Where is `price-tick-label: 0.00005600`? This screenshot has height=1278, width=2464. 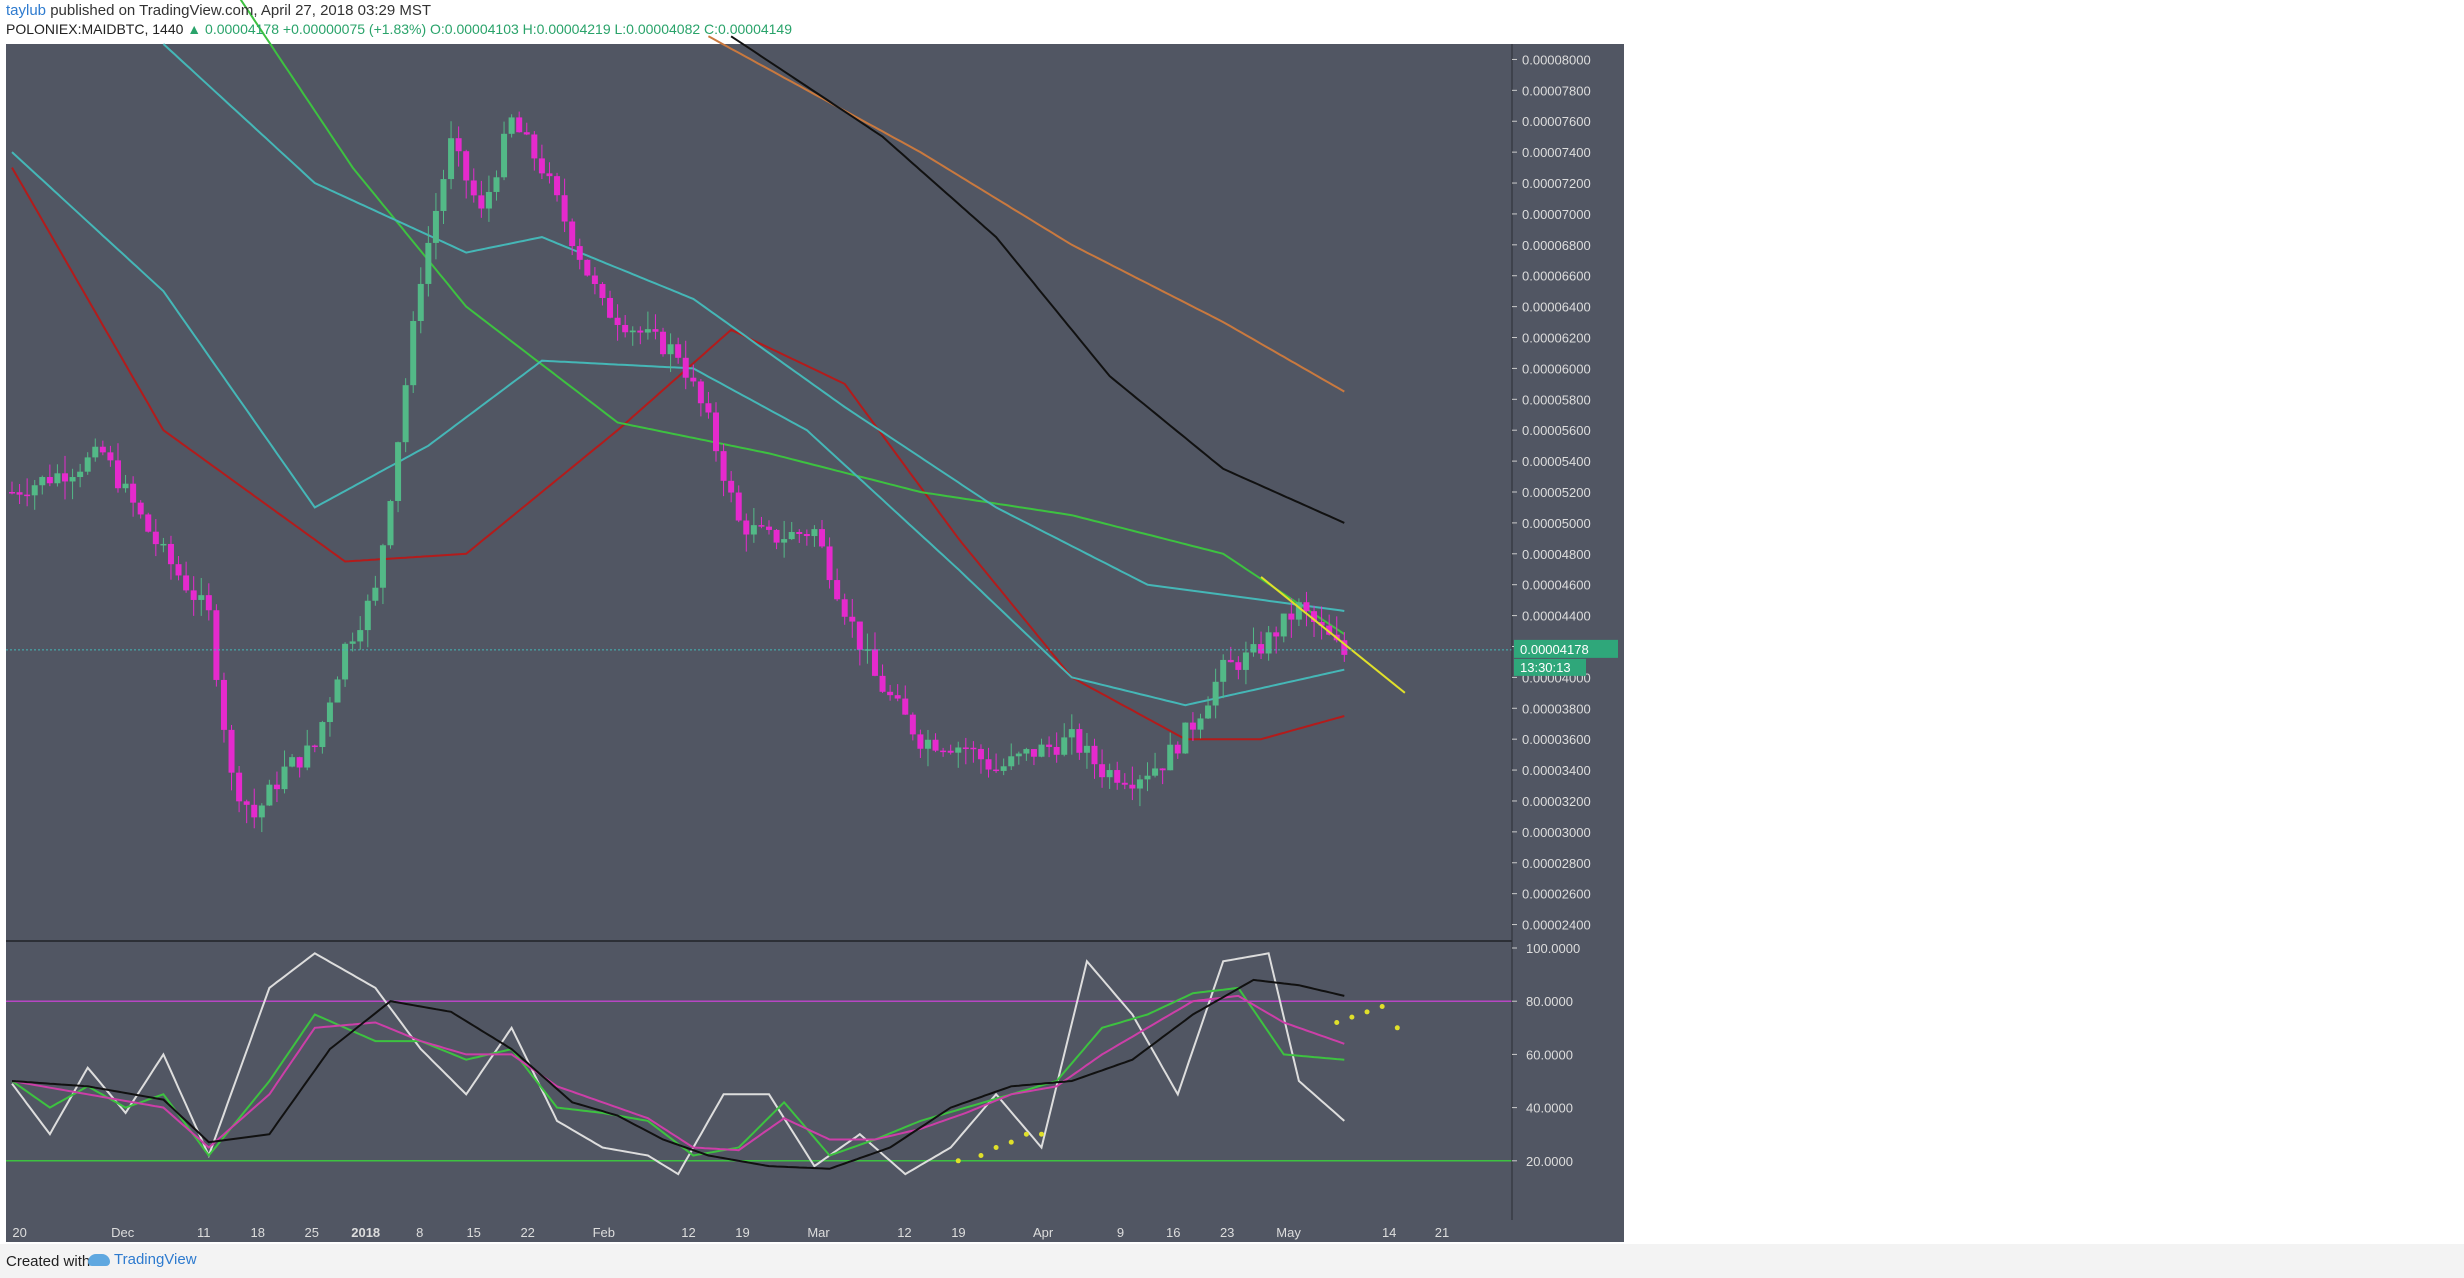 price-tick-label: 0.00005600 is located at coordinates (1556, 430).